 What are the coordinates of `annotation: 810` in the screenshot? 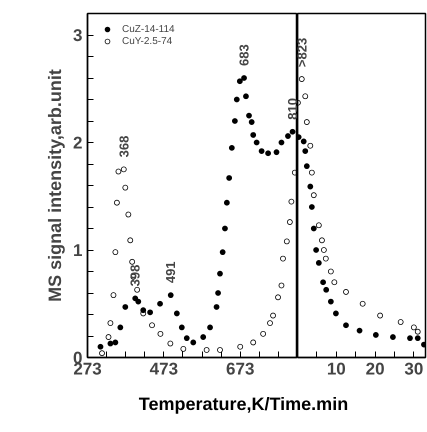 It's located at (292, 109).